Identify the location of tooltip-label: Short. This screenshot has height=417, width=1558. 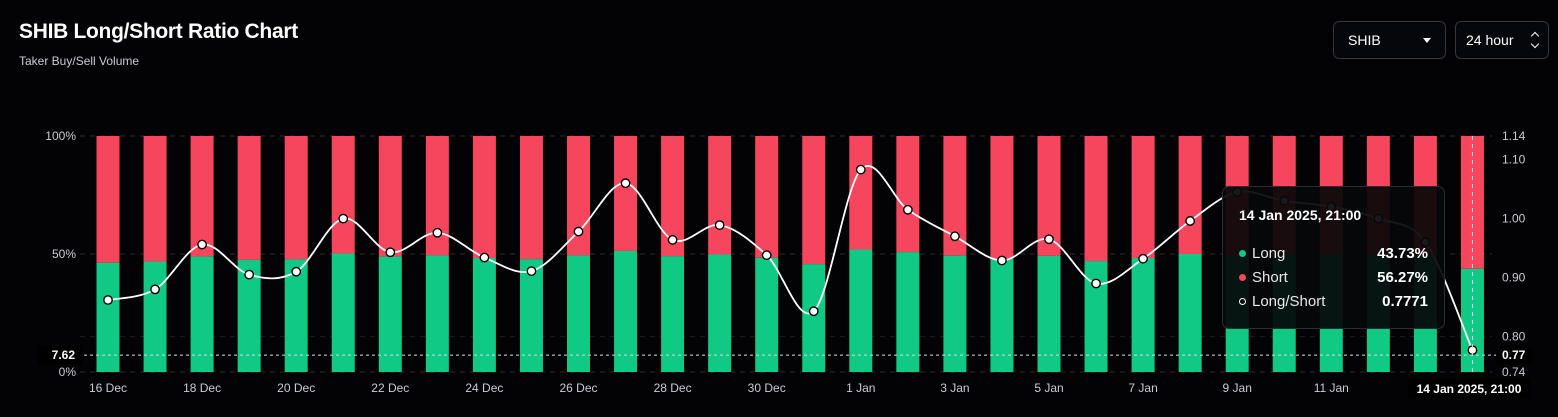
(1270, 277).